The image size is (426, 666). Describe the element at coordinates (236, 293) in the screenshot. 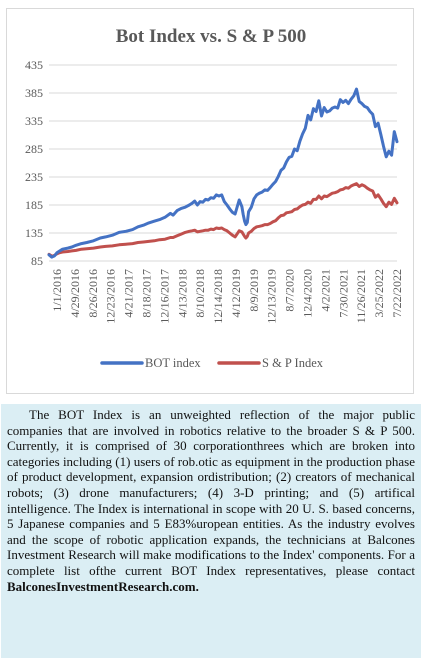

I see `x-tick-label: 4/12/2019` at that location.